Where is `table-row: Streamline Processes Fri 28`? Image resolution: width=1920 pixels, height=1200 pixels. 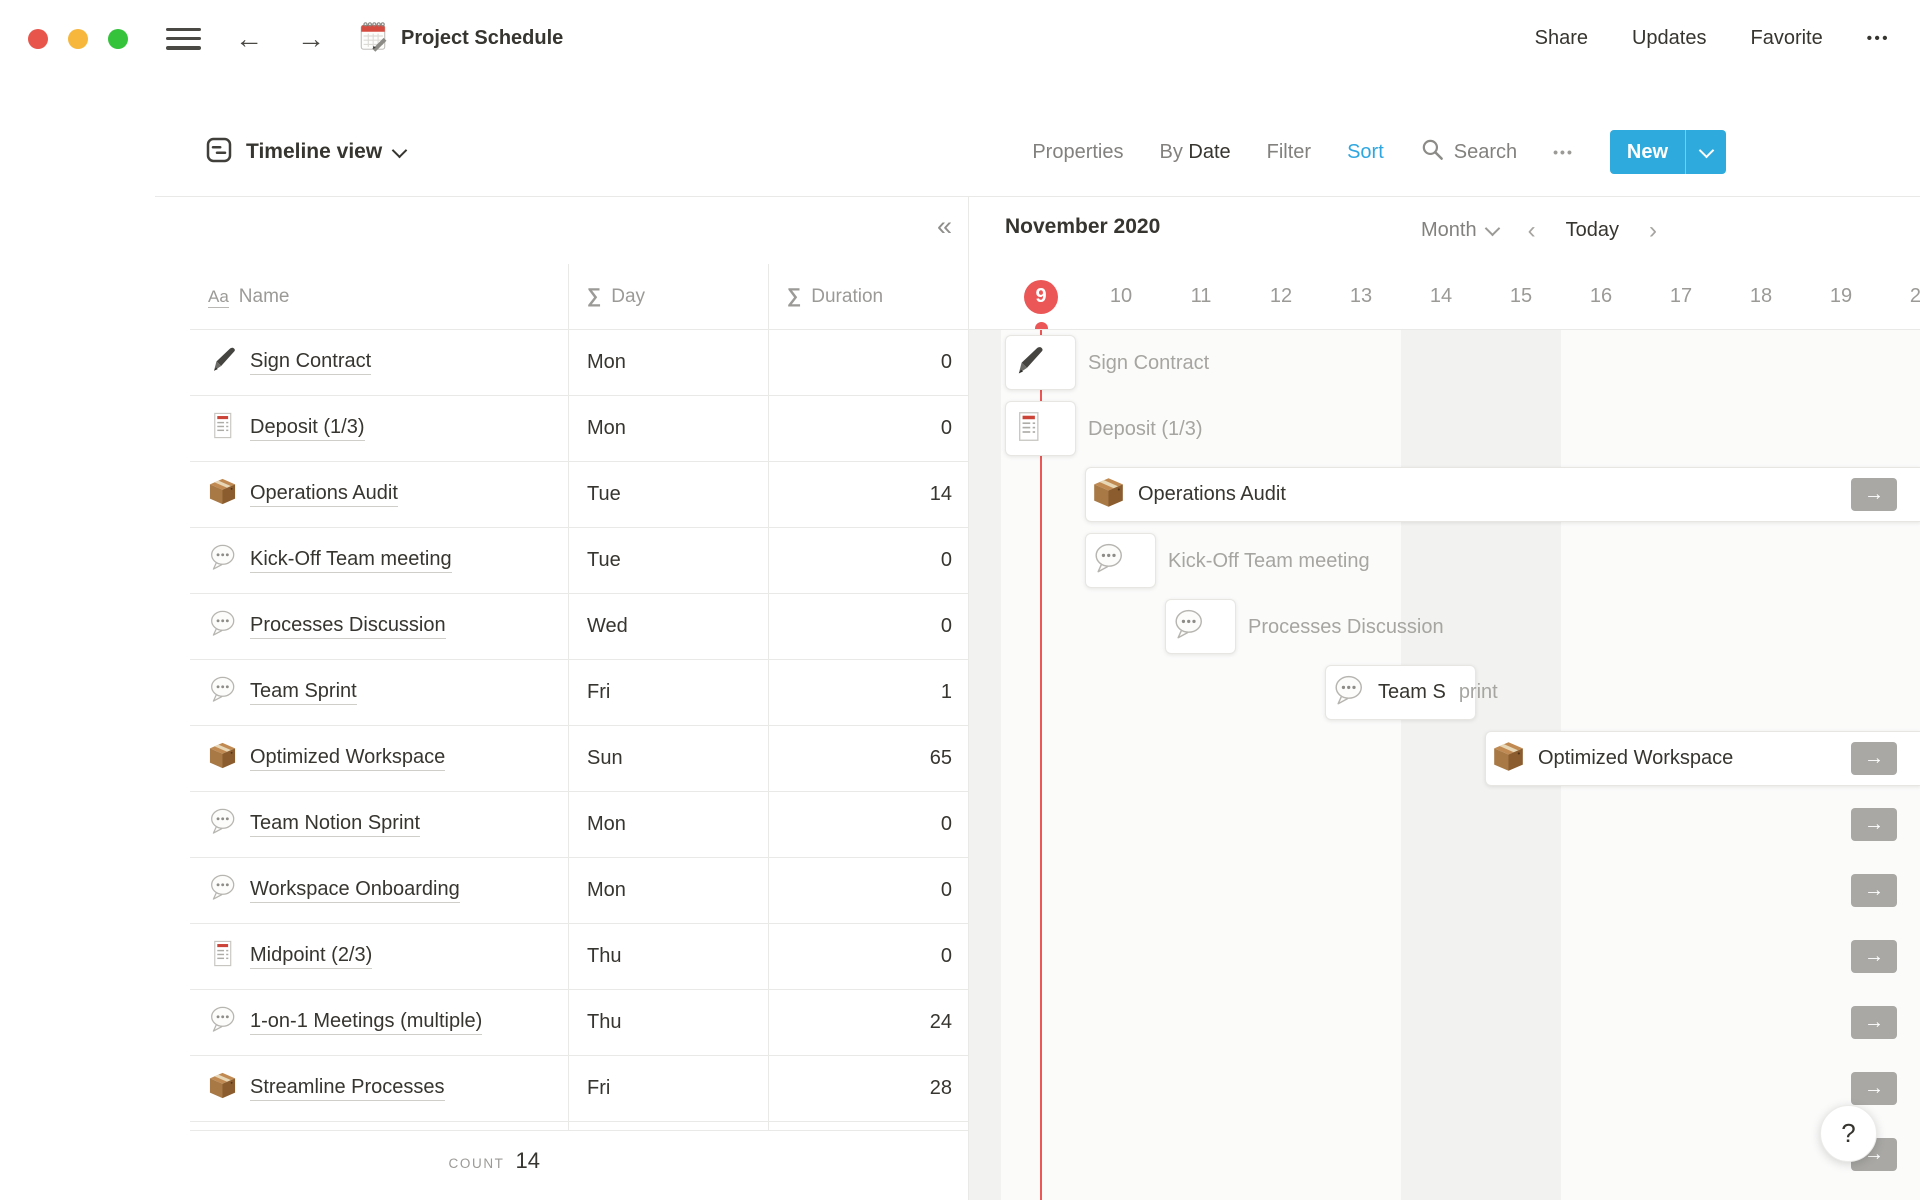 table-row: Streamline Processes Fri 28 is located at coordinates (579, 1089).